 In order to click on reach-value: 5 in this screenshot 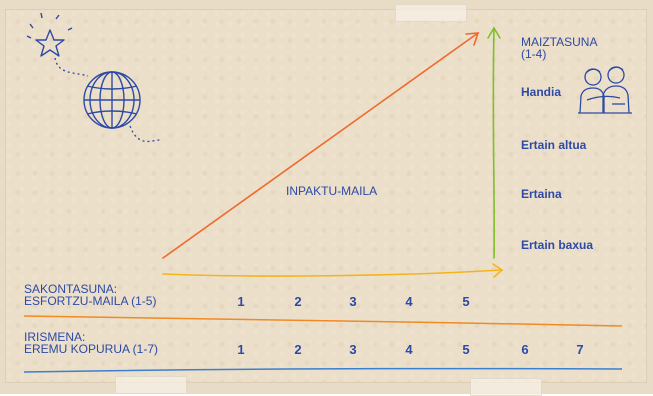, I will do `click(466, 349)`.